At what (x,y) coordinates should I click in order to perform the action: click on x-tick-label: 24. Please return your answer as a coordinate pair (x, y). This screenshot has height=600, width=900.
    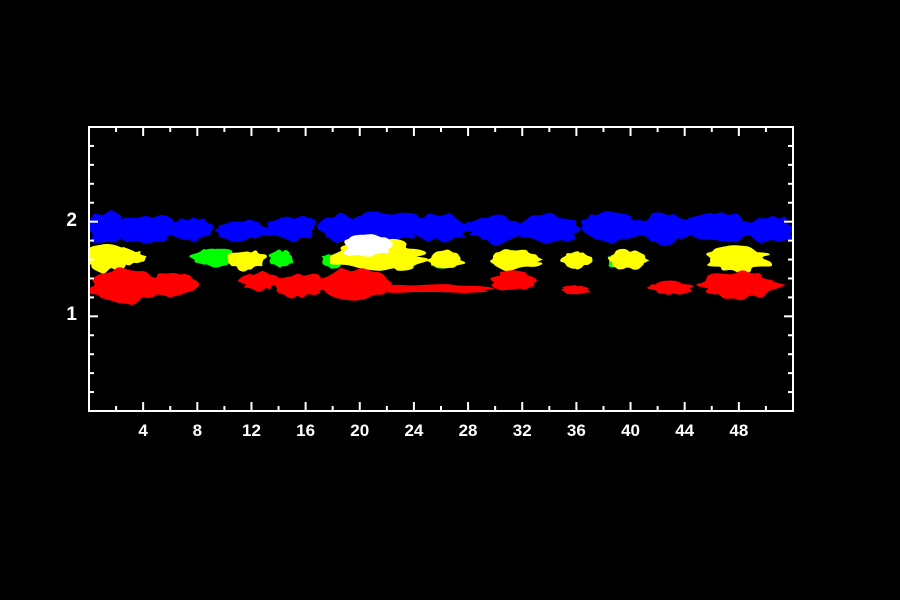
    Looking at the image, I should click on (414, 430).